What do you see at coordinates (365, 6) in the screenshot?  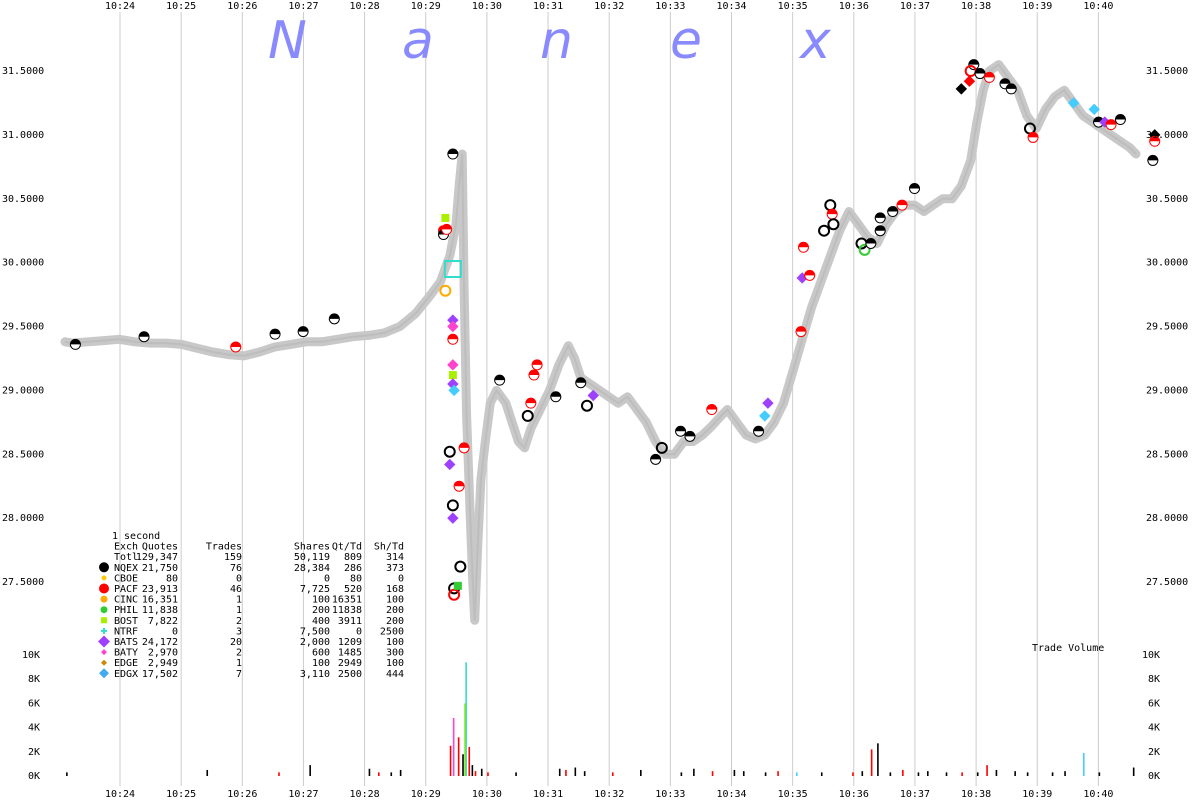 I see `x-tick-top: 10:28` at bounding box center [365, 6].